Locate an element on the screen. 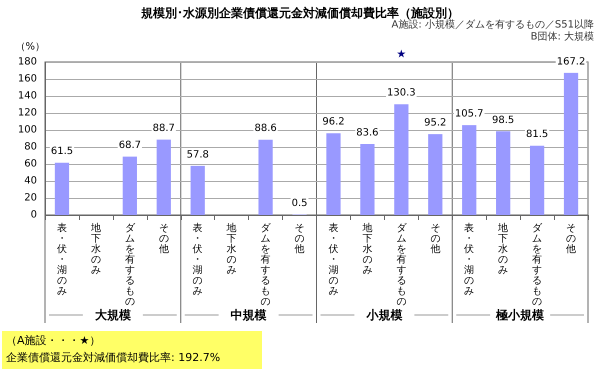 Image resolution: width=600 pixels, height=371 pixels. data-label: 88.7 is located at coordinates (163, 128).